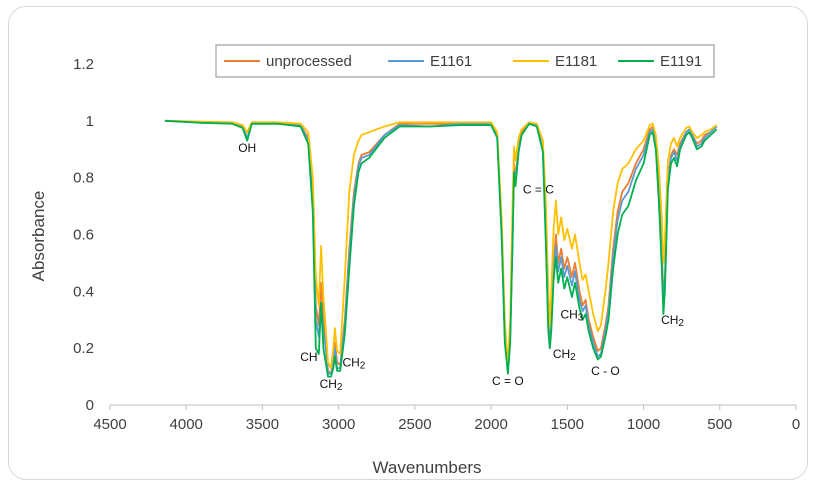 The image size is (819, 486). Describe the element at coordinates (38, 236) in the screenshot. I see `y-axis-title: Absorbance` at that location.